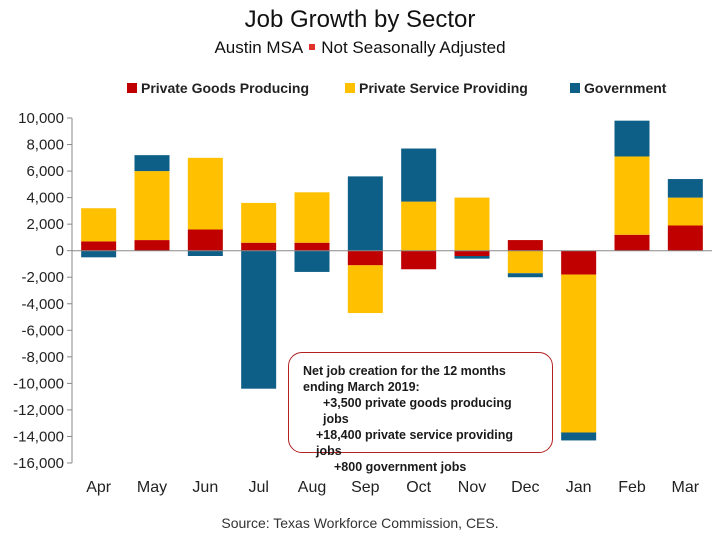 The width and height of the screenshot is (720, 540). What do you see at coordinates (45, 224) in the screenshot?
I see `y-tick-label: 2,000` at bounding box center [45, 224].